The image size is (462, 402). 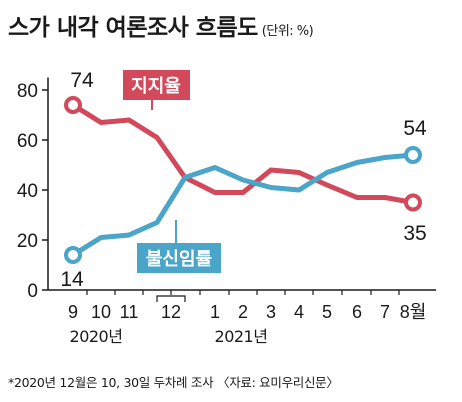 I want to click on chart-title: 스가 내각 여론조사 흐름도 (단위: %), so click(x=161, y=25).